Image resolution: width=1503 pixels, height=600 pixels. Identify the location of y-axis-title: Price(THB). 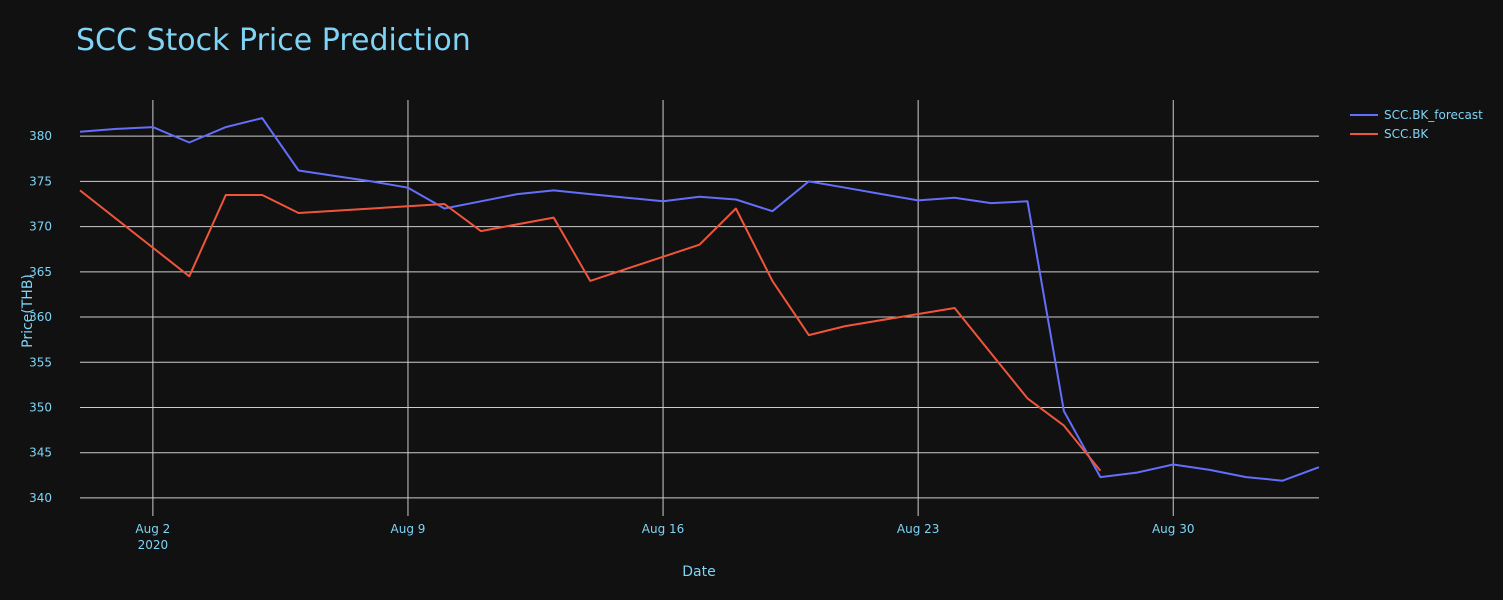
(28, 311).